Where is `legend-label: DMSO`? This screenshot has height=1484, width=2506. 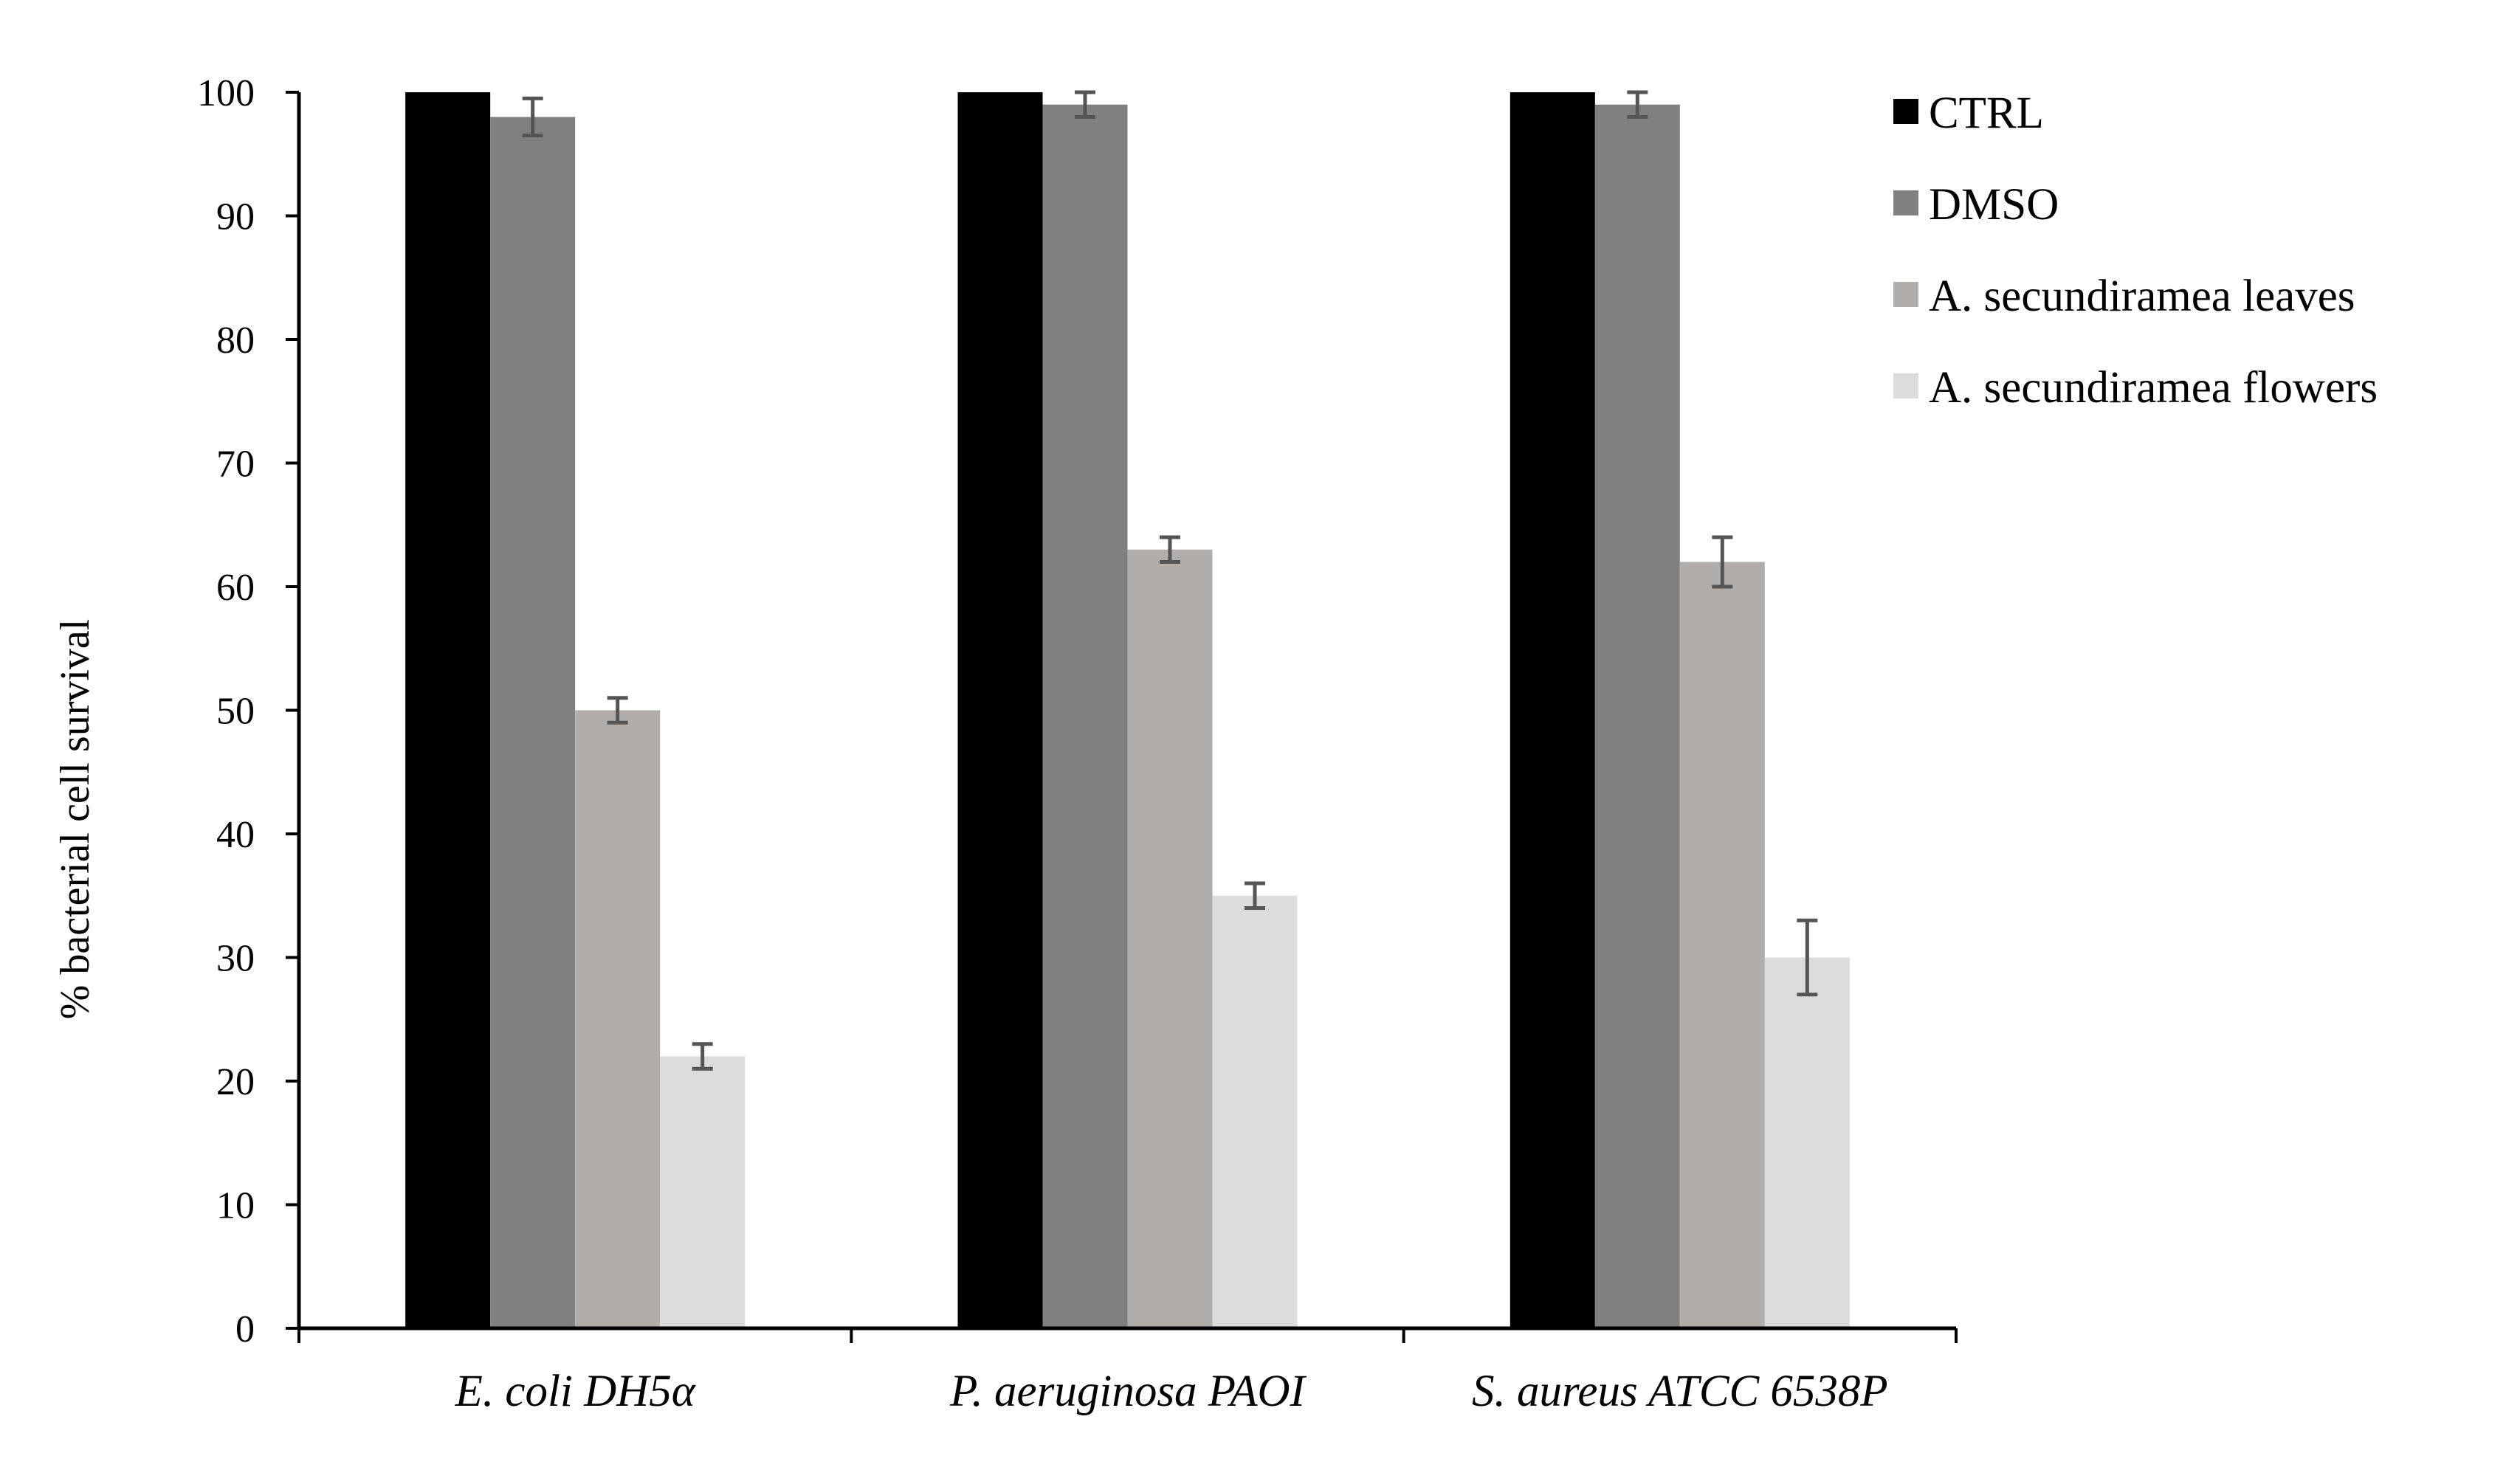
legend-label: DMSO is located at coordinates (1994, 204).